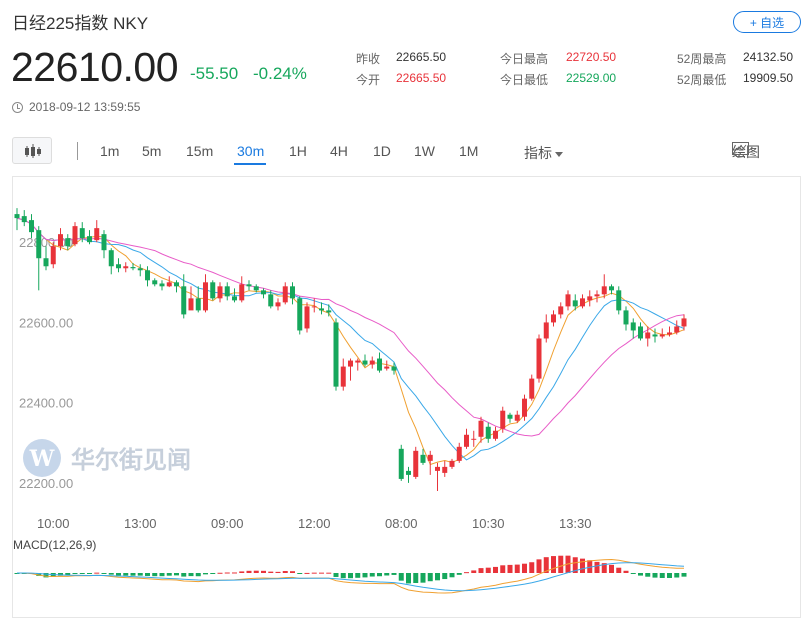 Image resolution: width=811 pixels, height=628 pixels. What do you see at coordinates (17, 107) in the screenshot?
I see `clock-icon` at bounding box center [17, 107].